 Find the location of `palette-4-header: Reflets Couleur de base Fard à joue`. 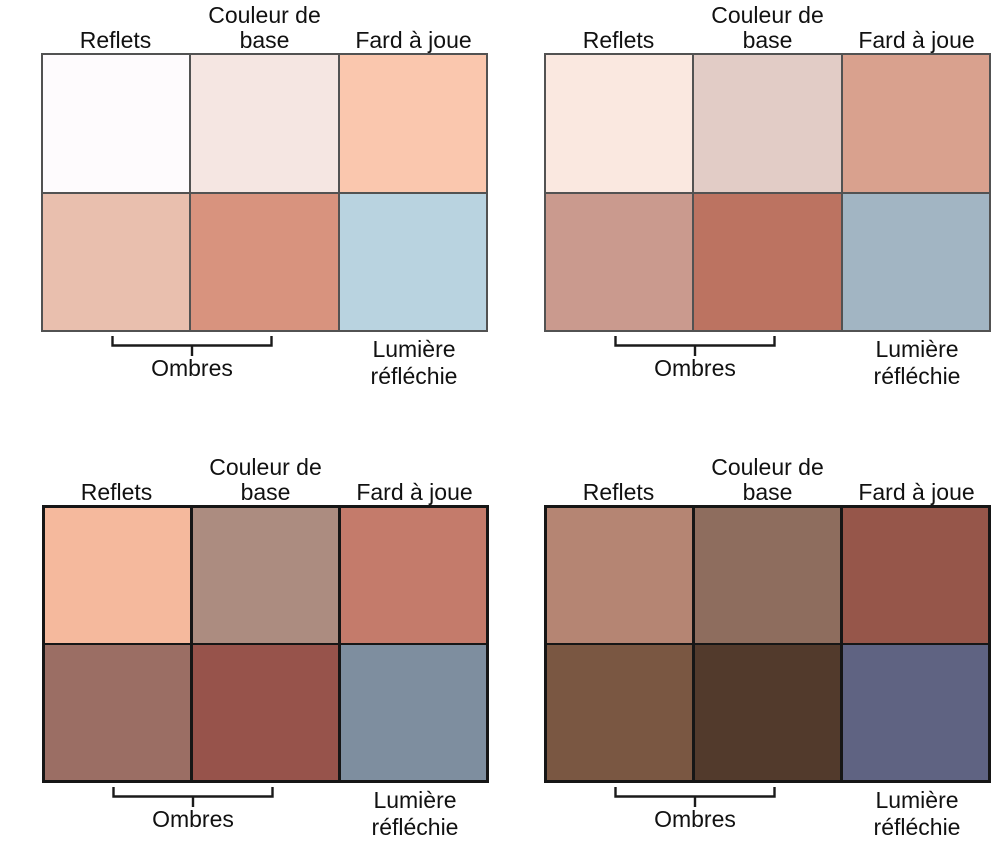

palette-4-header: Reflets Couleur de base Fard à joue is located at coordinates (767, 478).